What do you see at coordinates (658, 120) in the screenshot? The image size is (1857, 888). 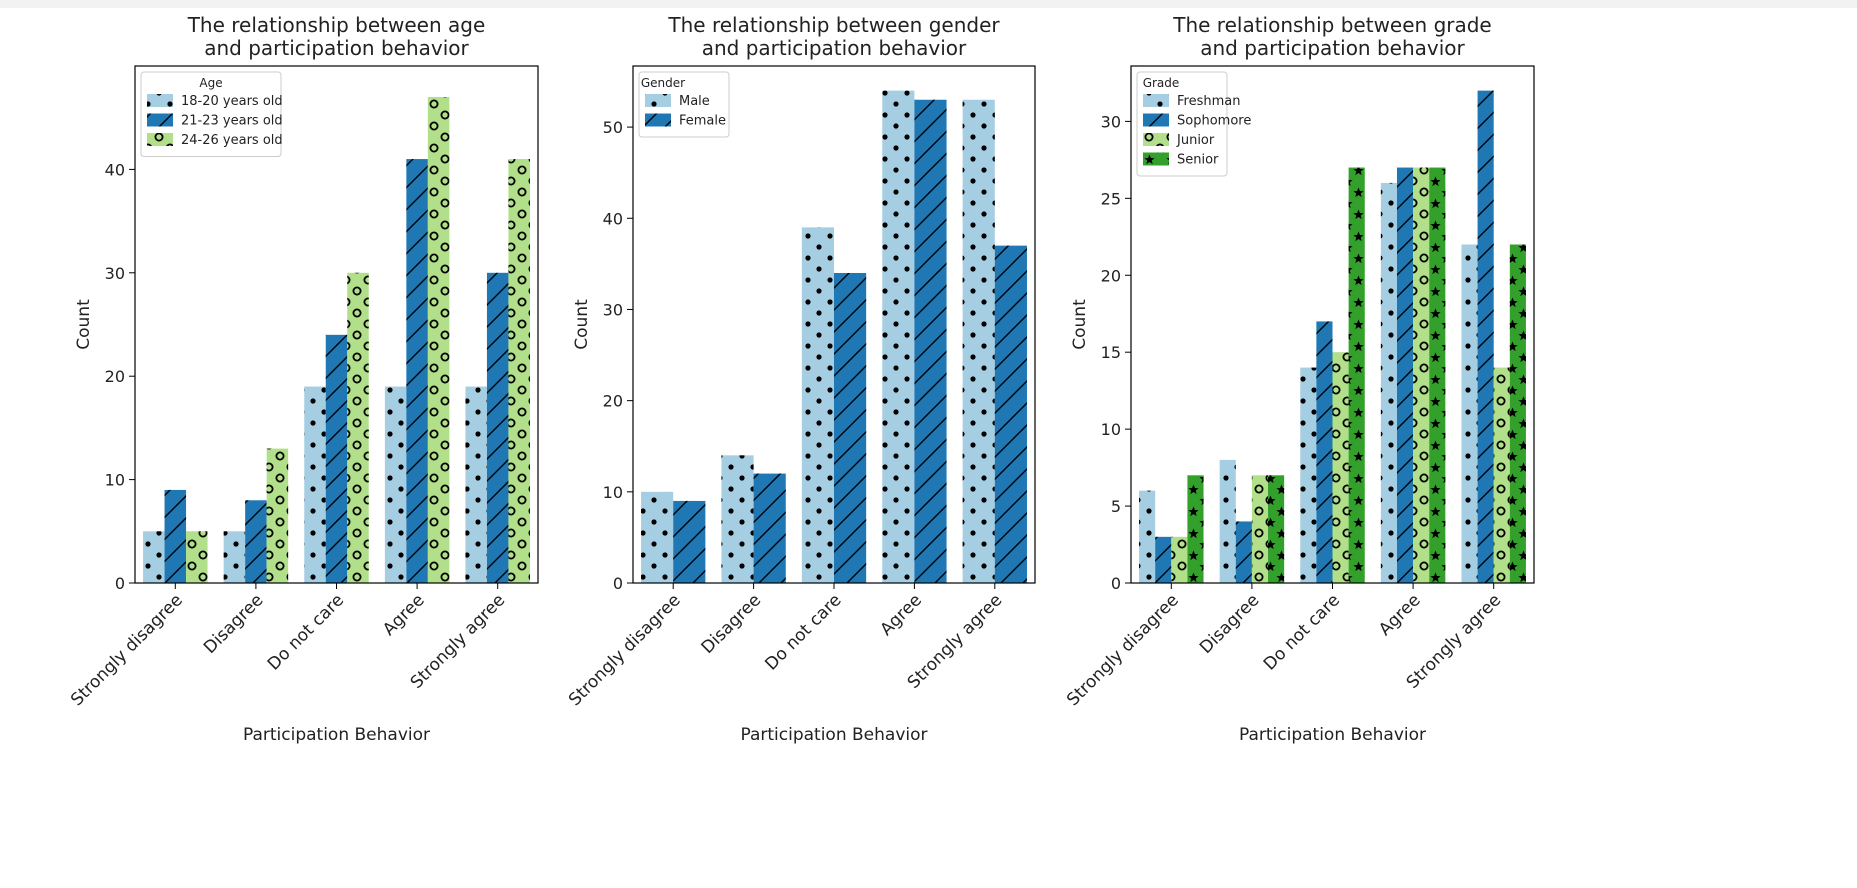 I see `legend-swatch-hatch-female` at bounding box center [658, 120].